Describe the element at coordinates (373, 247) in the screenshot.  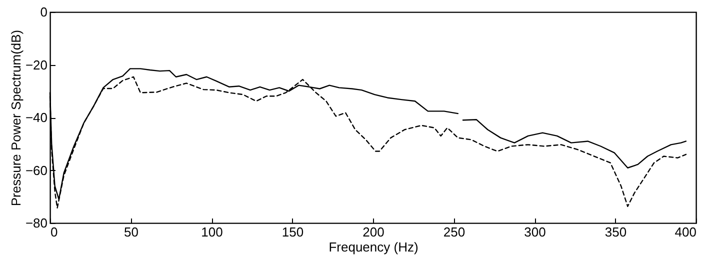
I see `x-axis-title: Frequency (Hz)` at that location.